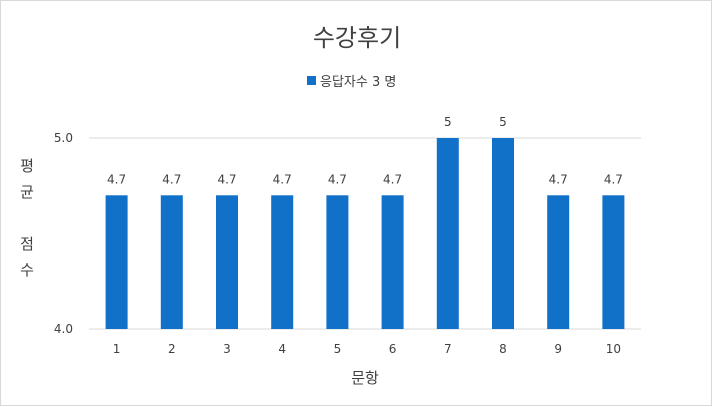 This screenshot has width=712, height=407. What do you see at coordinates (282, 349) in the screenshot?
I see `x-tick-label: 4` at bounding box center [282, 349].